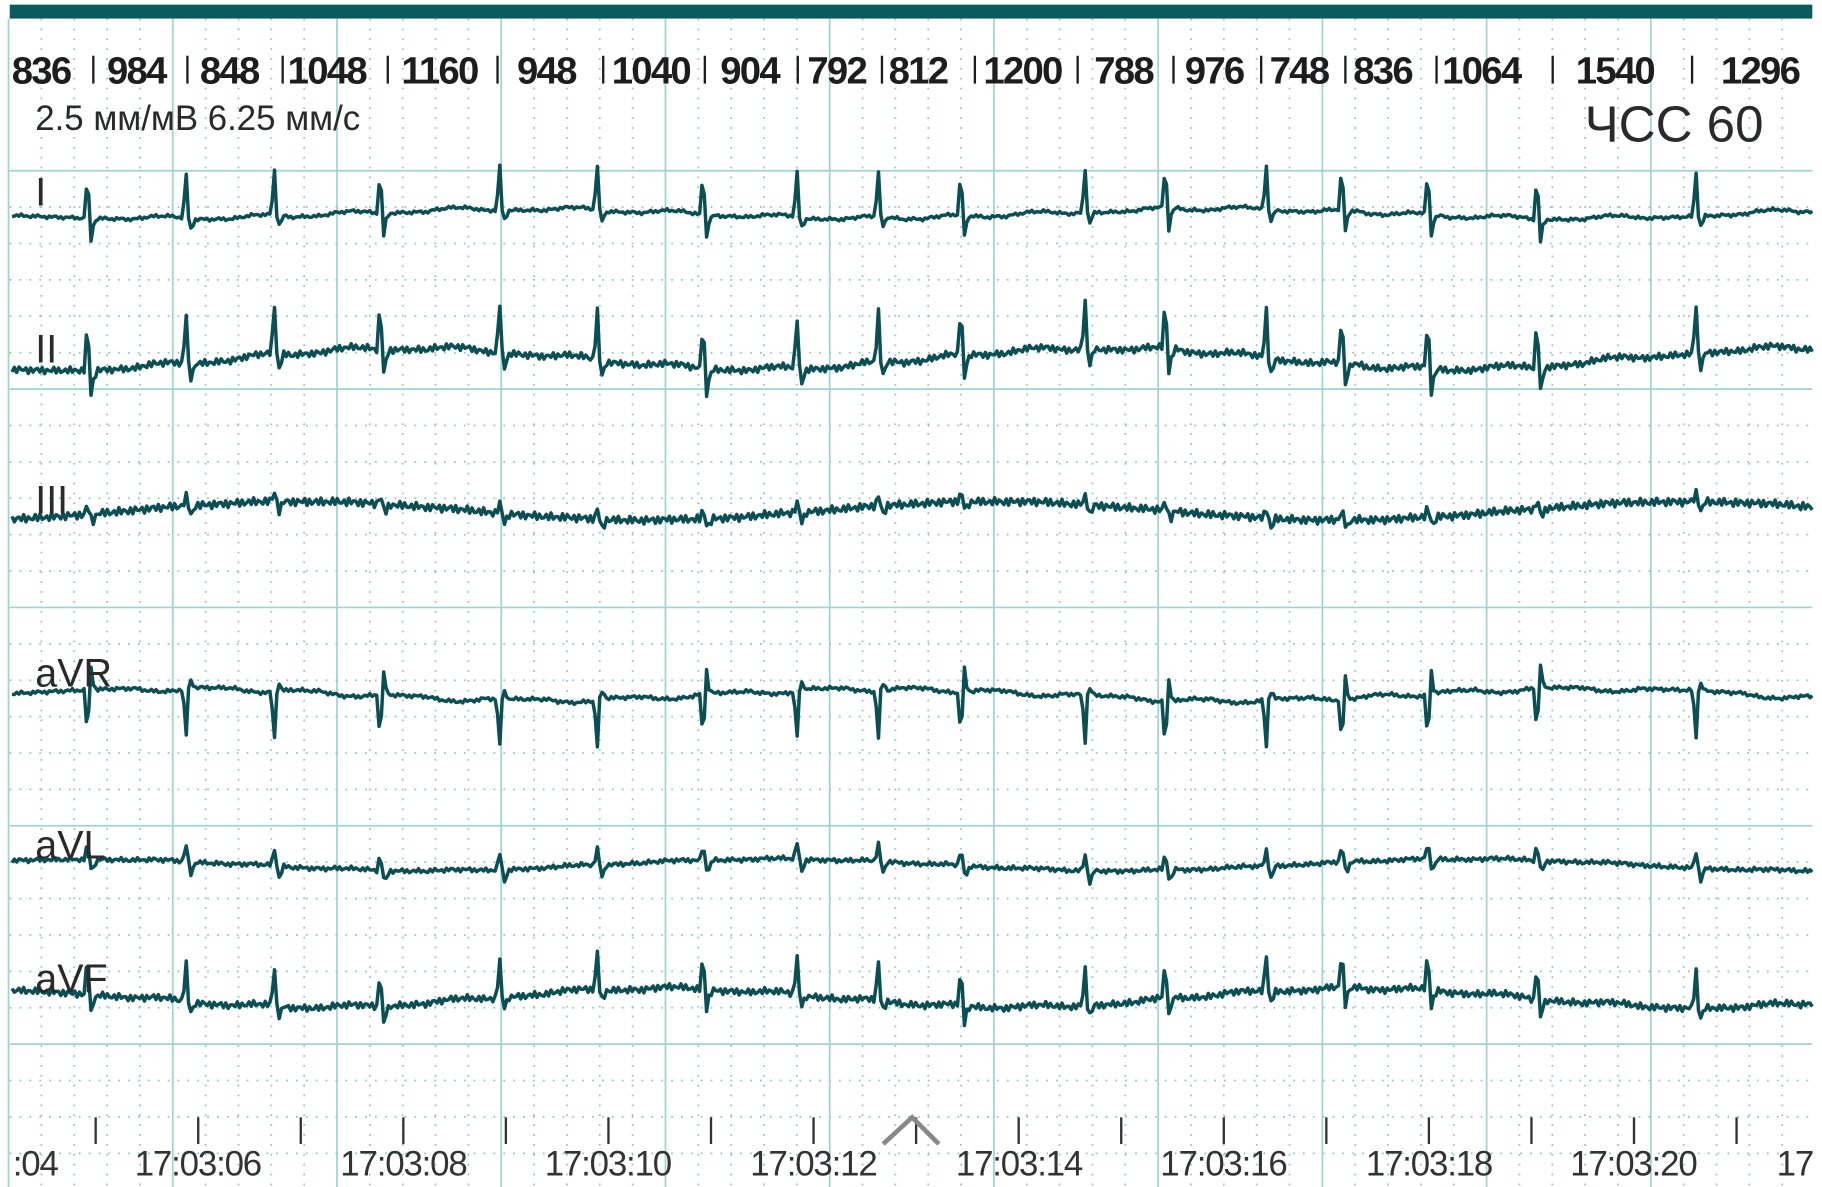 The width and height of the screenshot is (1822, 1187). What do you see at coordinates (439, 71) in the screenshot?
I see `rr-interval: 1160` at bounding box center [439, 71].